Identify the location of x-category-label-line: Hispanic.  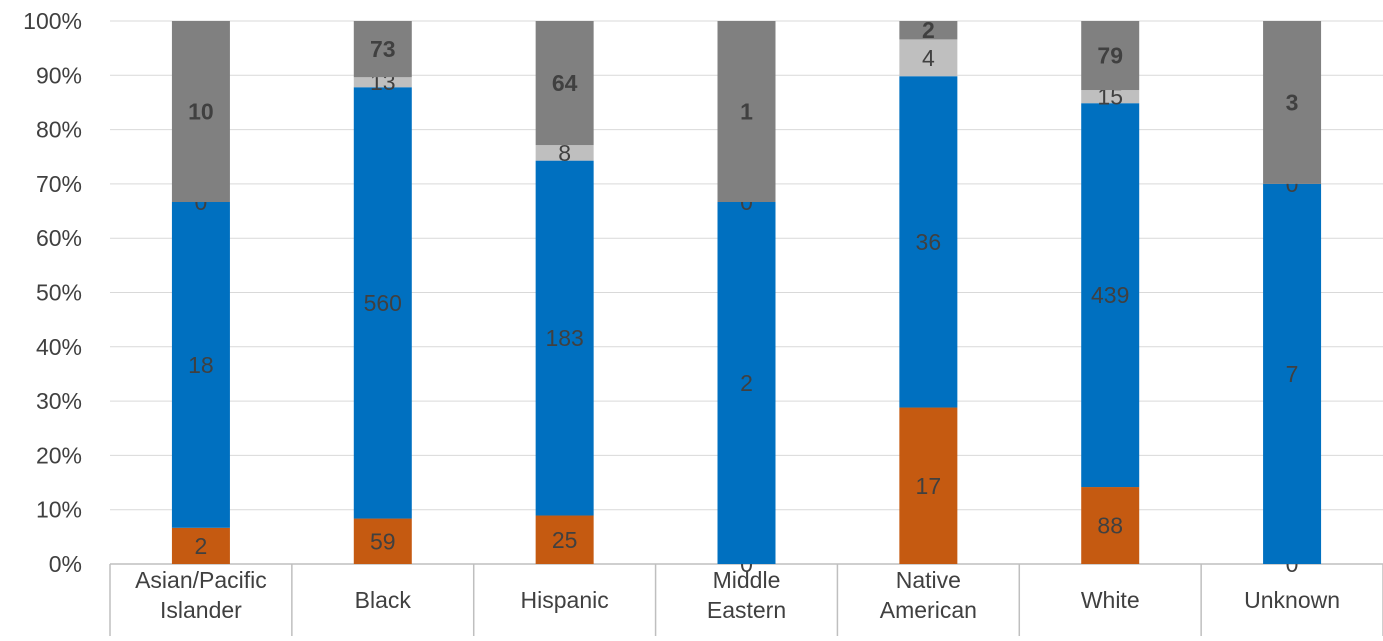
(565, 600).